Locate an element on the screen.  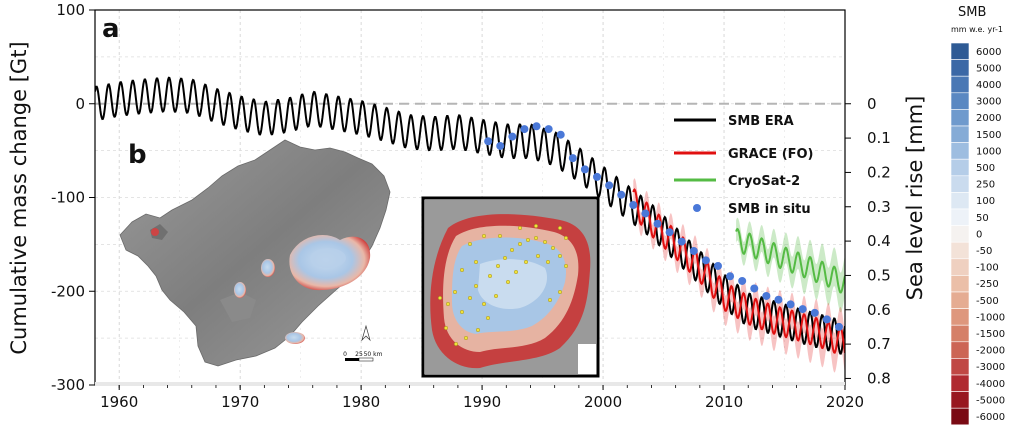
colorbar-label: -4000 is located at coordinates (990, 384).